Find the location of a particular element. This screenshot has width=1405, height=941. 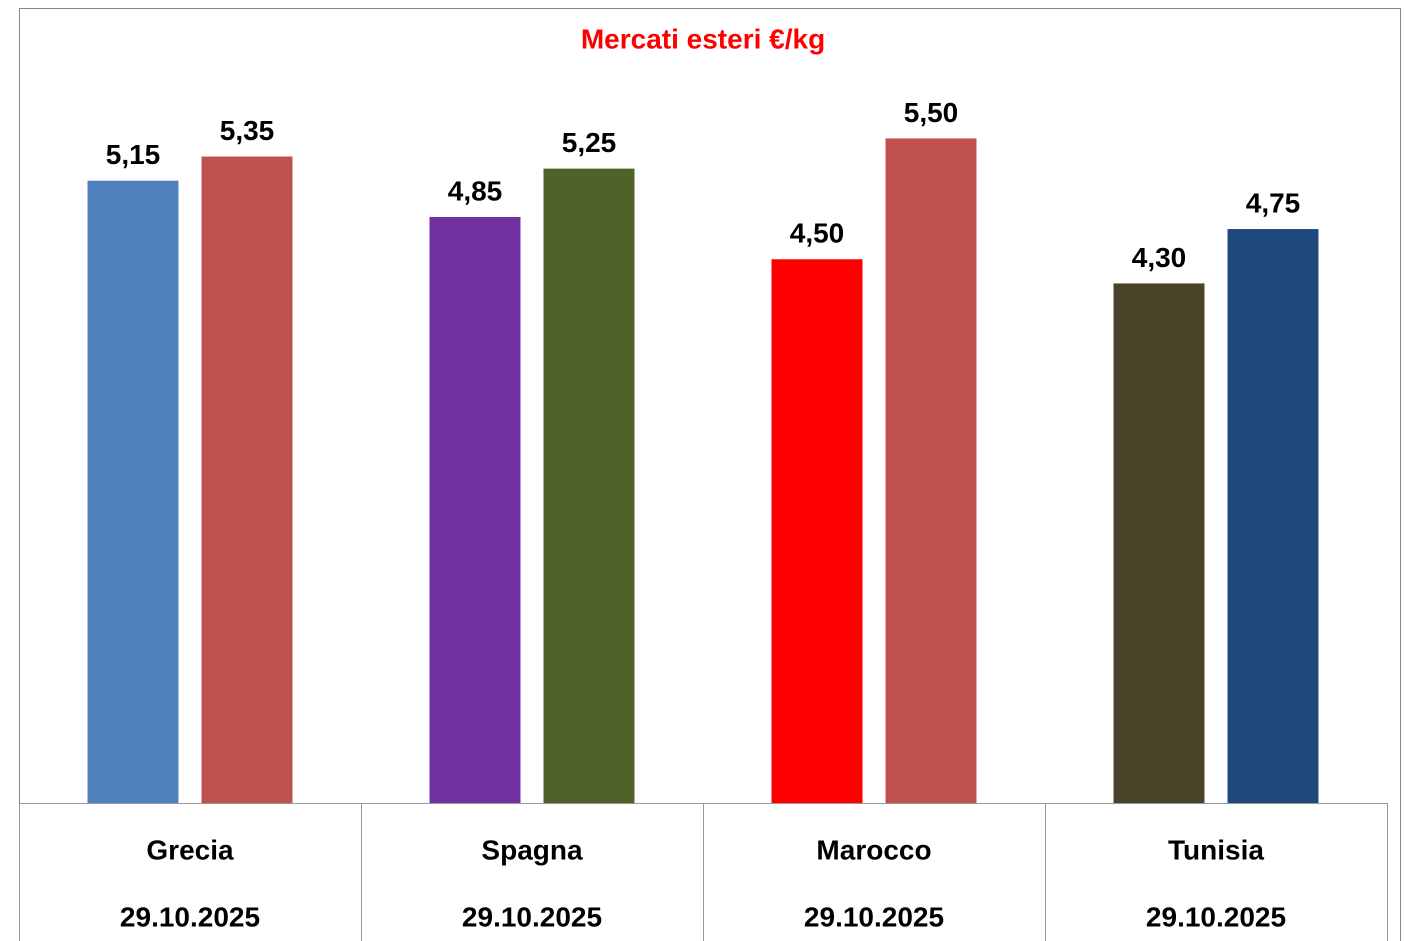

data-label: 5,35 is located at coordinates (247, 130).